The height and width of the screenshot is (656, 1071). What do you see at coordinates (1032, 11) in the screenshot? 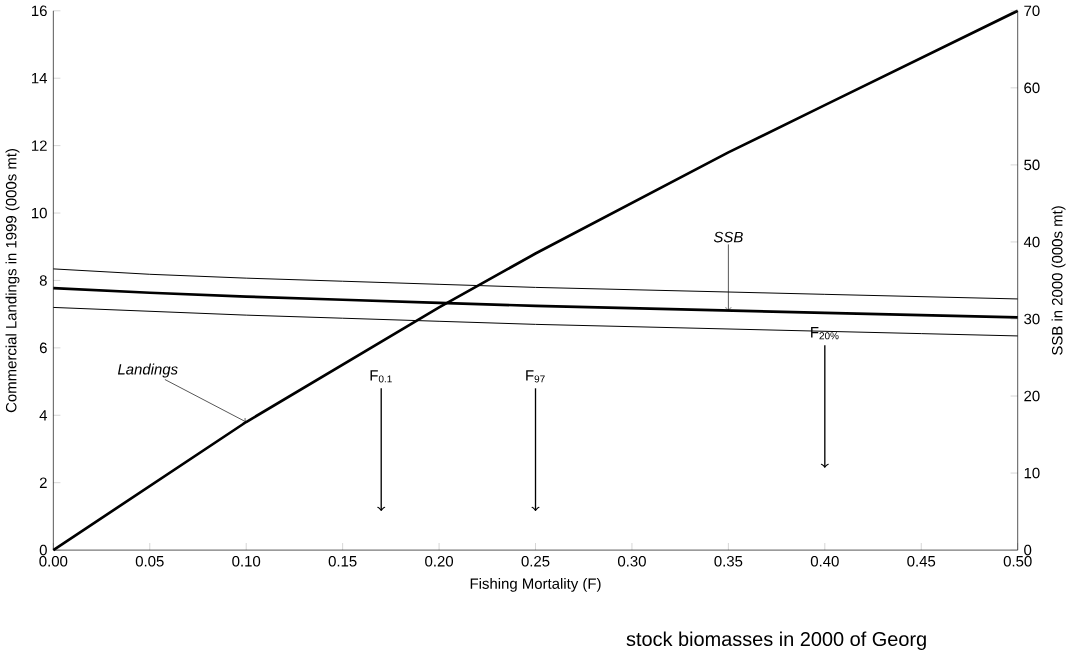
I see `y2-tick-label: 70` at bounding box center [1032, 11].